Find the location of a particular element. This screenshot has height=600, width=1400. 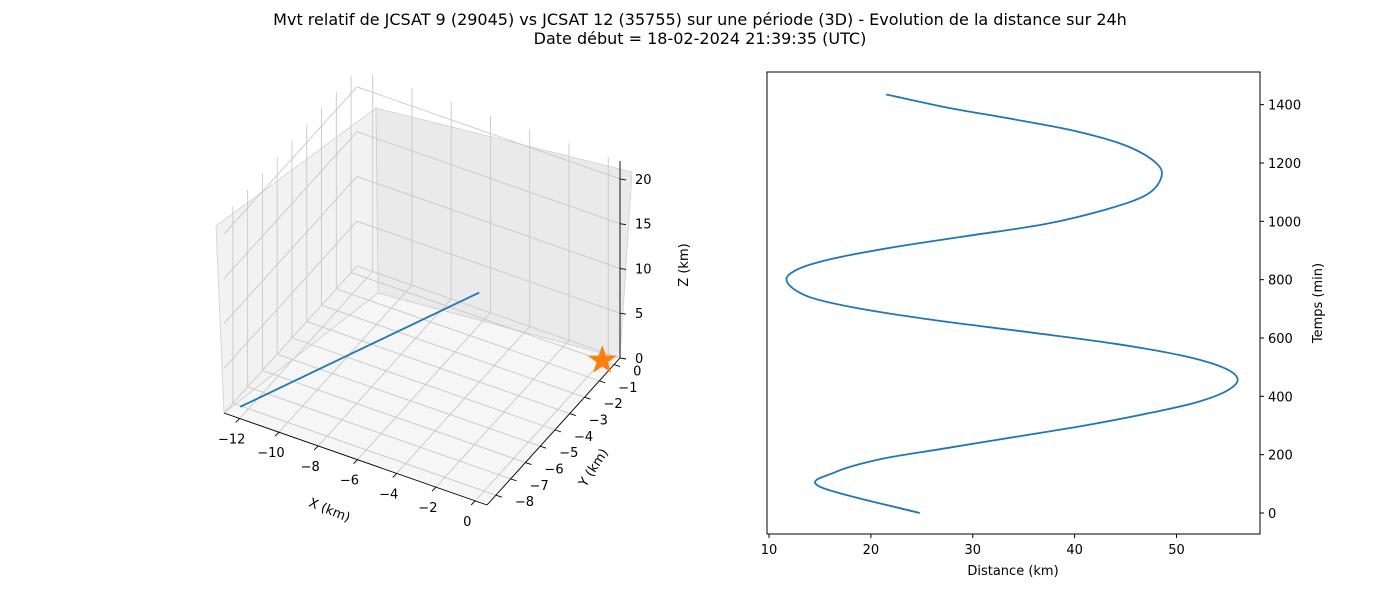

figure-subtitle: Date début = 18-02-2024 21:39:35 (UTC) is located at coordinates (700, 38).